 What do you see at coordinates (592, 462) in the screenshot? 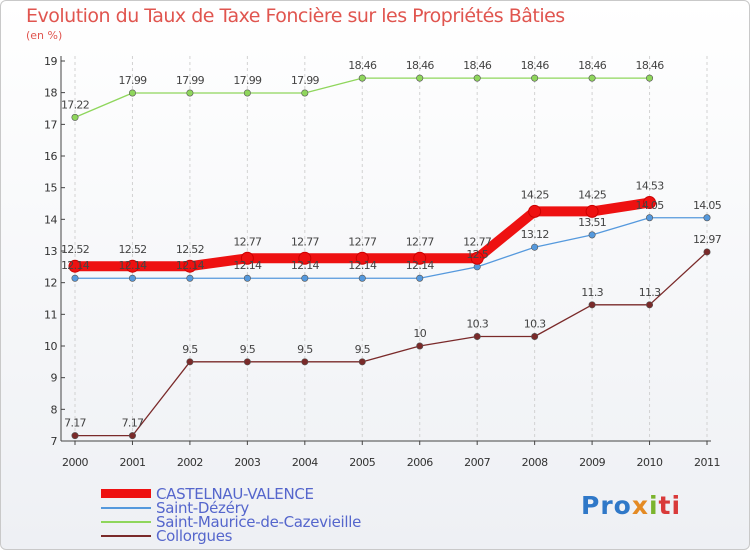
I see `x-tick-label: 2009` at bounding box center [592, 462].